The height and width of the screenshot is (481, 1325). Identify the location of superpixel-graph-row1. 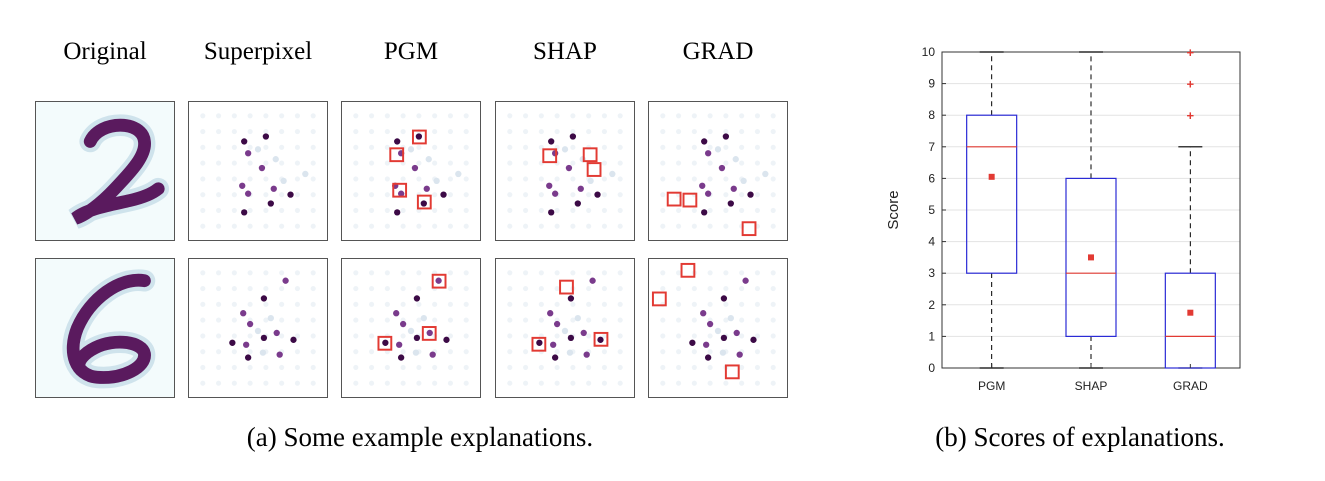
(258, 171).